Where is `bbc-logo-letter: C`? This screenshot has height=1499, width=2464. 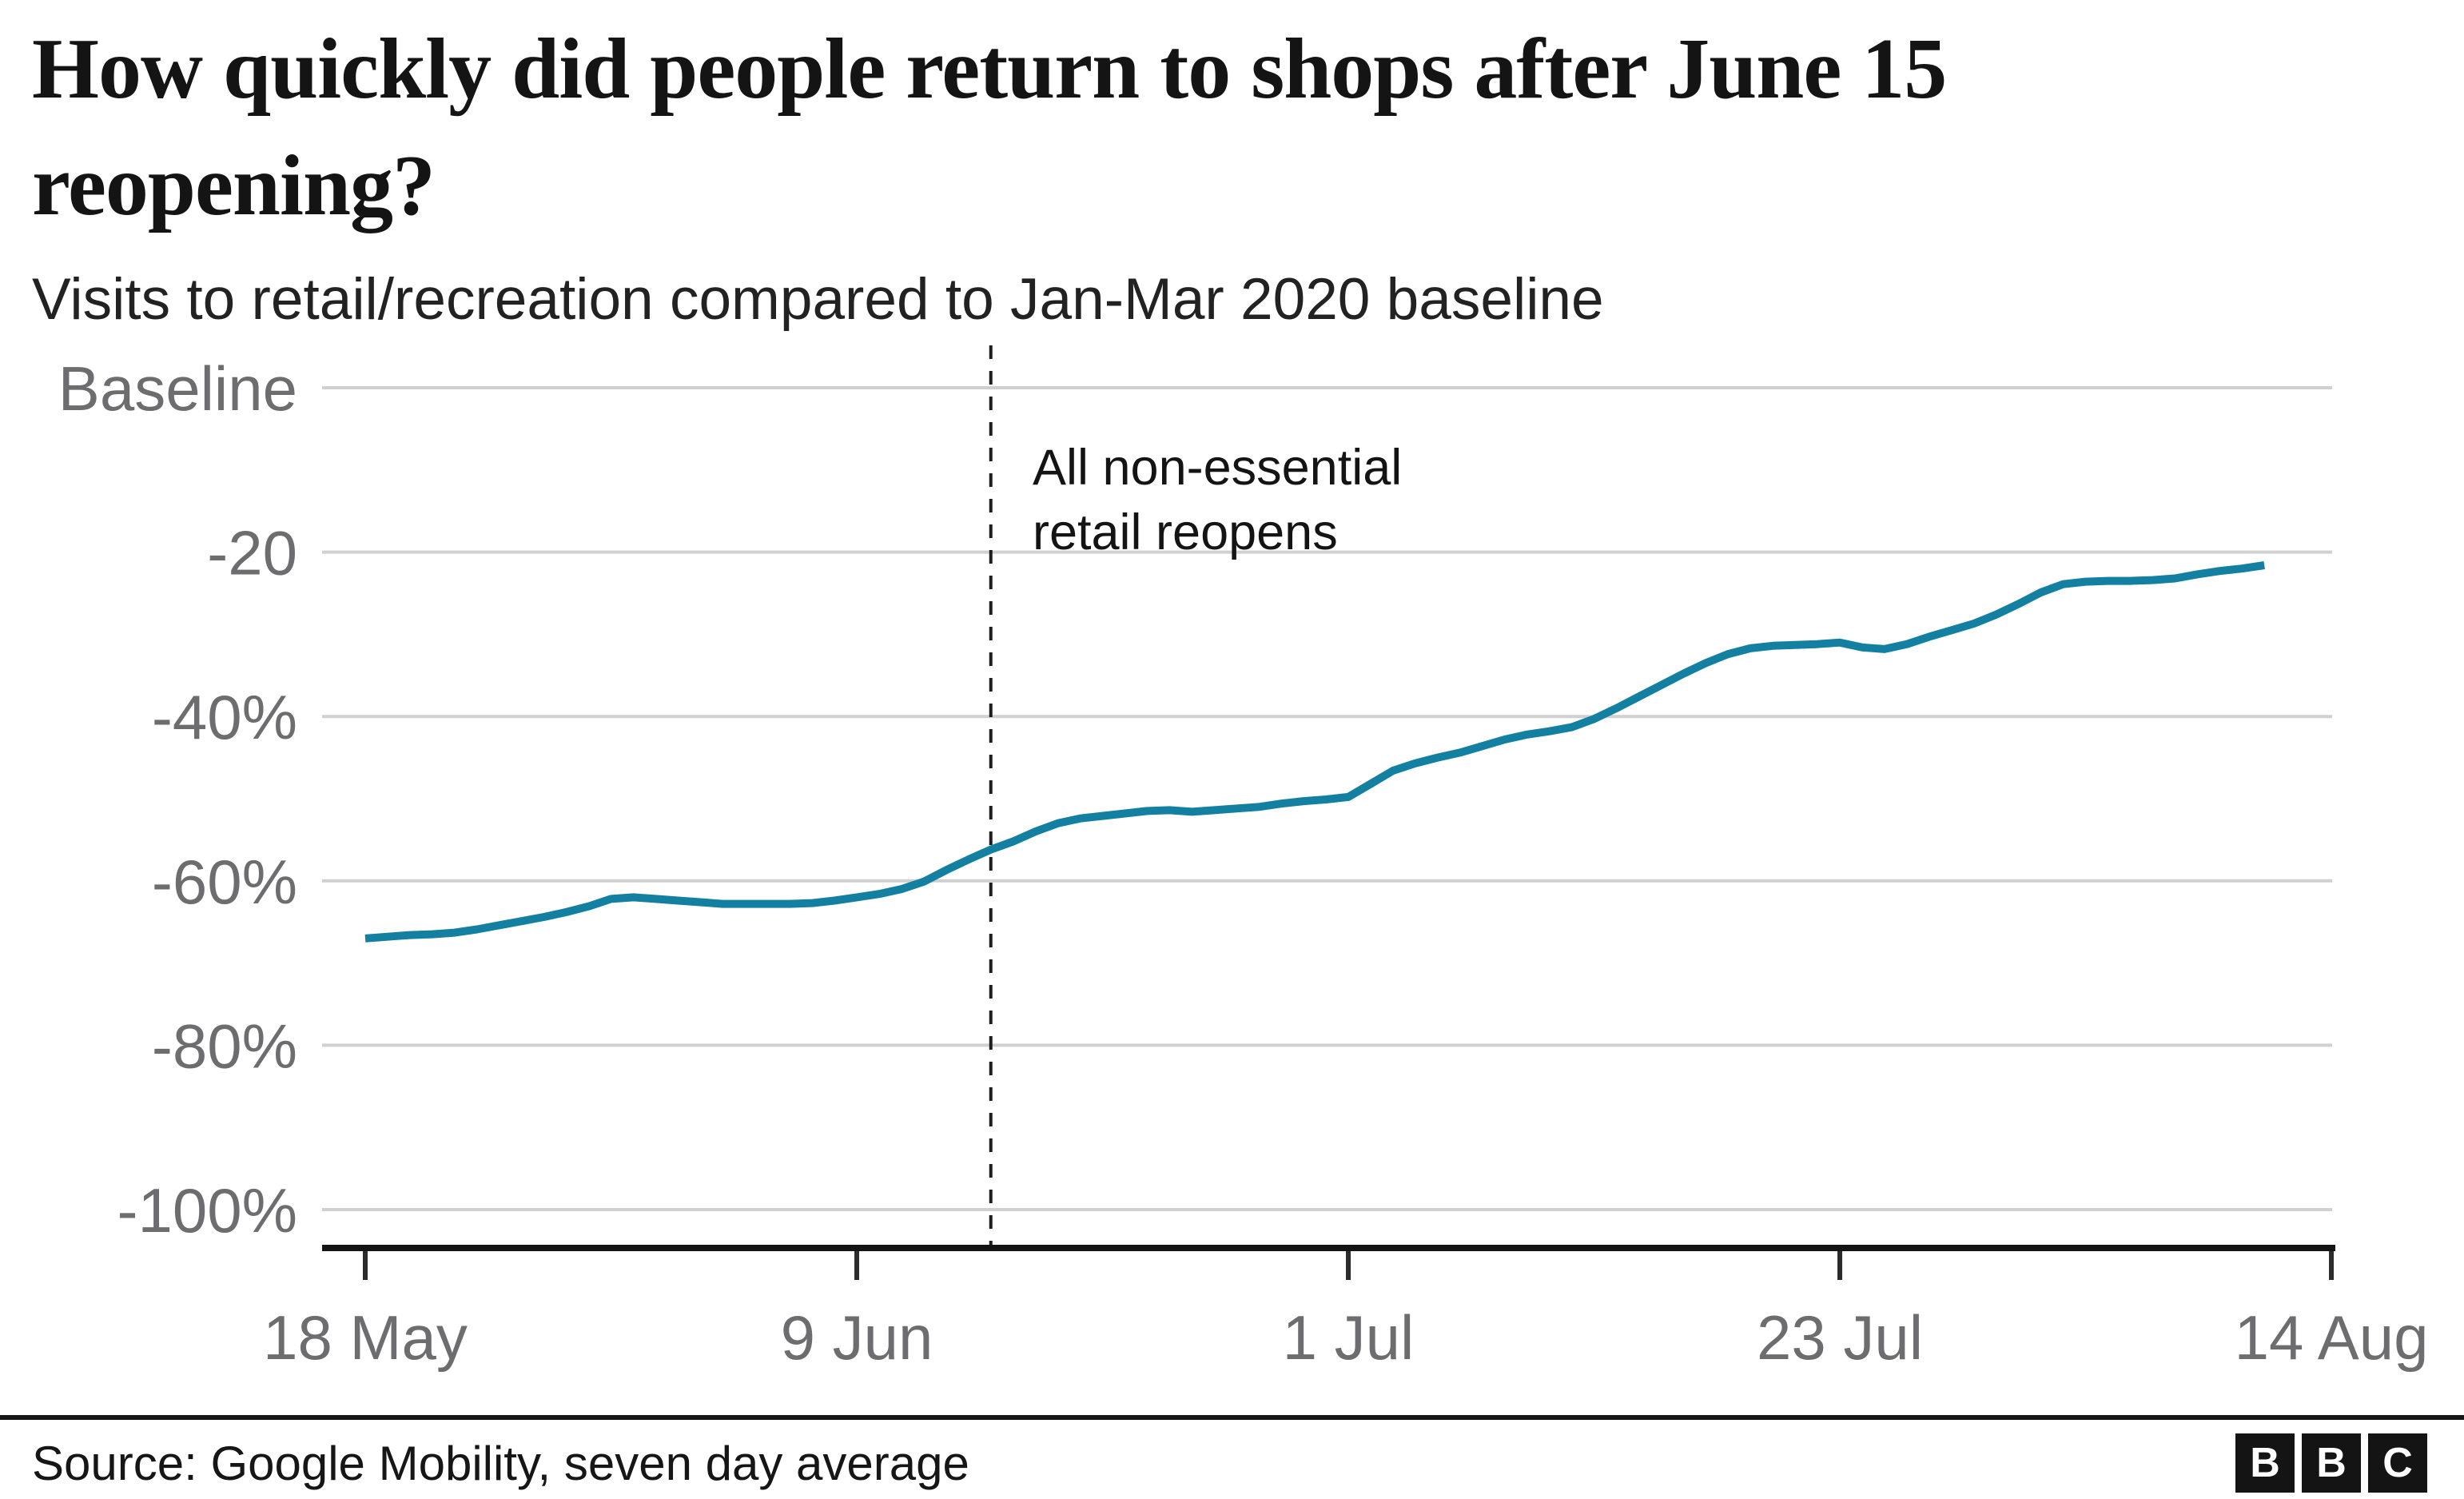 bbc-logo-letter: C is located at coordinates (2398, 1463).